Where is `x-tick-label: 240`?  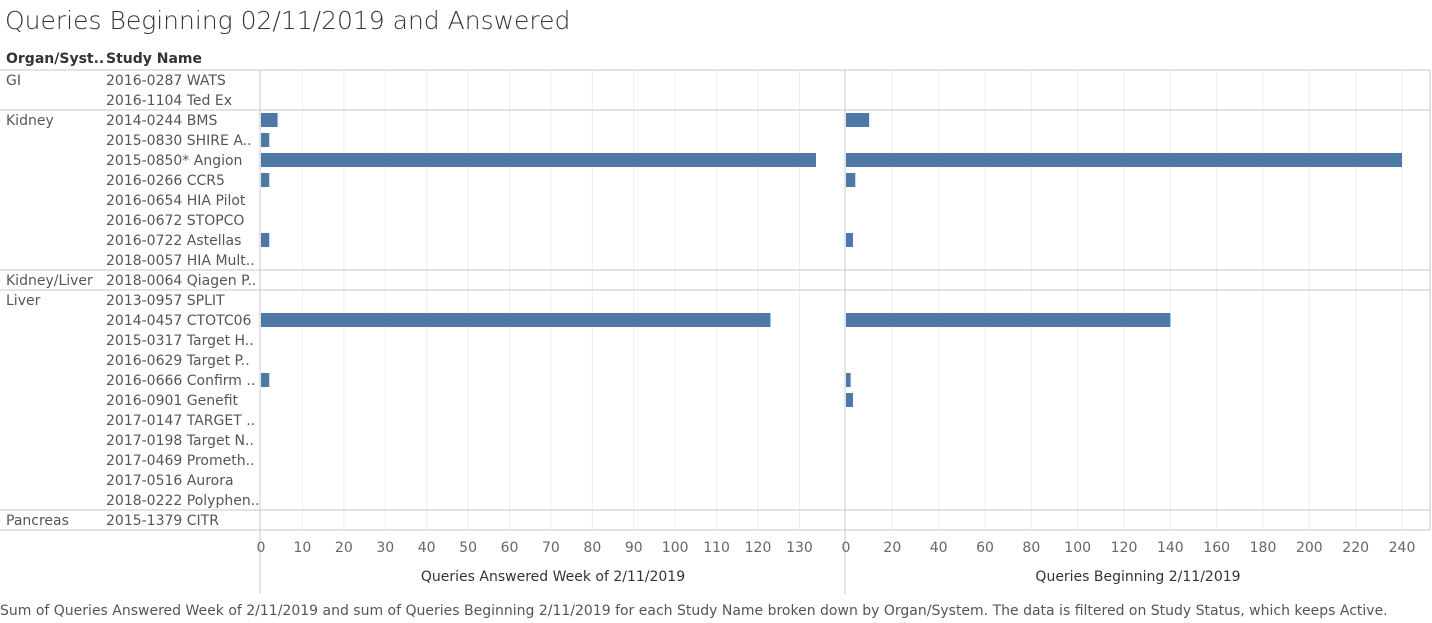 x-tick-label: 240 is located at coordinates (1402, 548).